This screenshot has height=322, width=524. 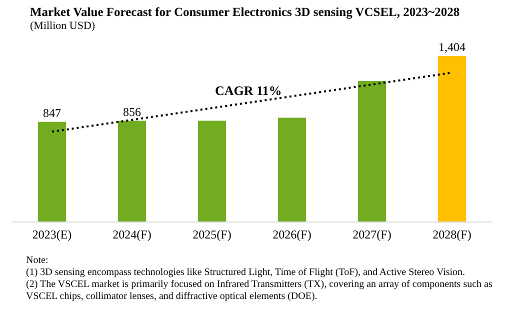 What do you see at coordinates (452, 235) in the screenshot?
I see `x-tick-label: 2028(F)` at bounding box center [452, 235].